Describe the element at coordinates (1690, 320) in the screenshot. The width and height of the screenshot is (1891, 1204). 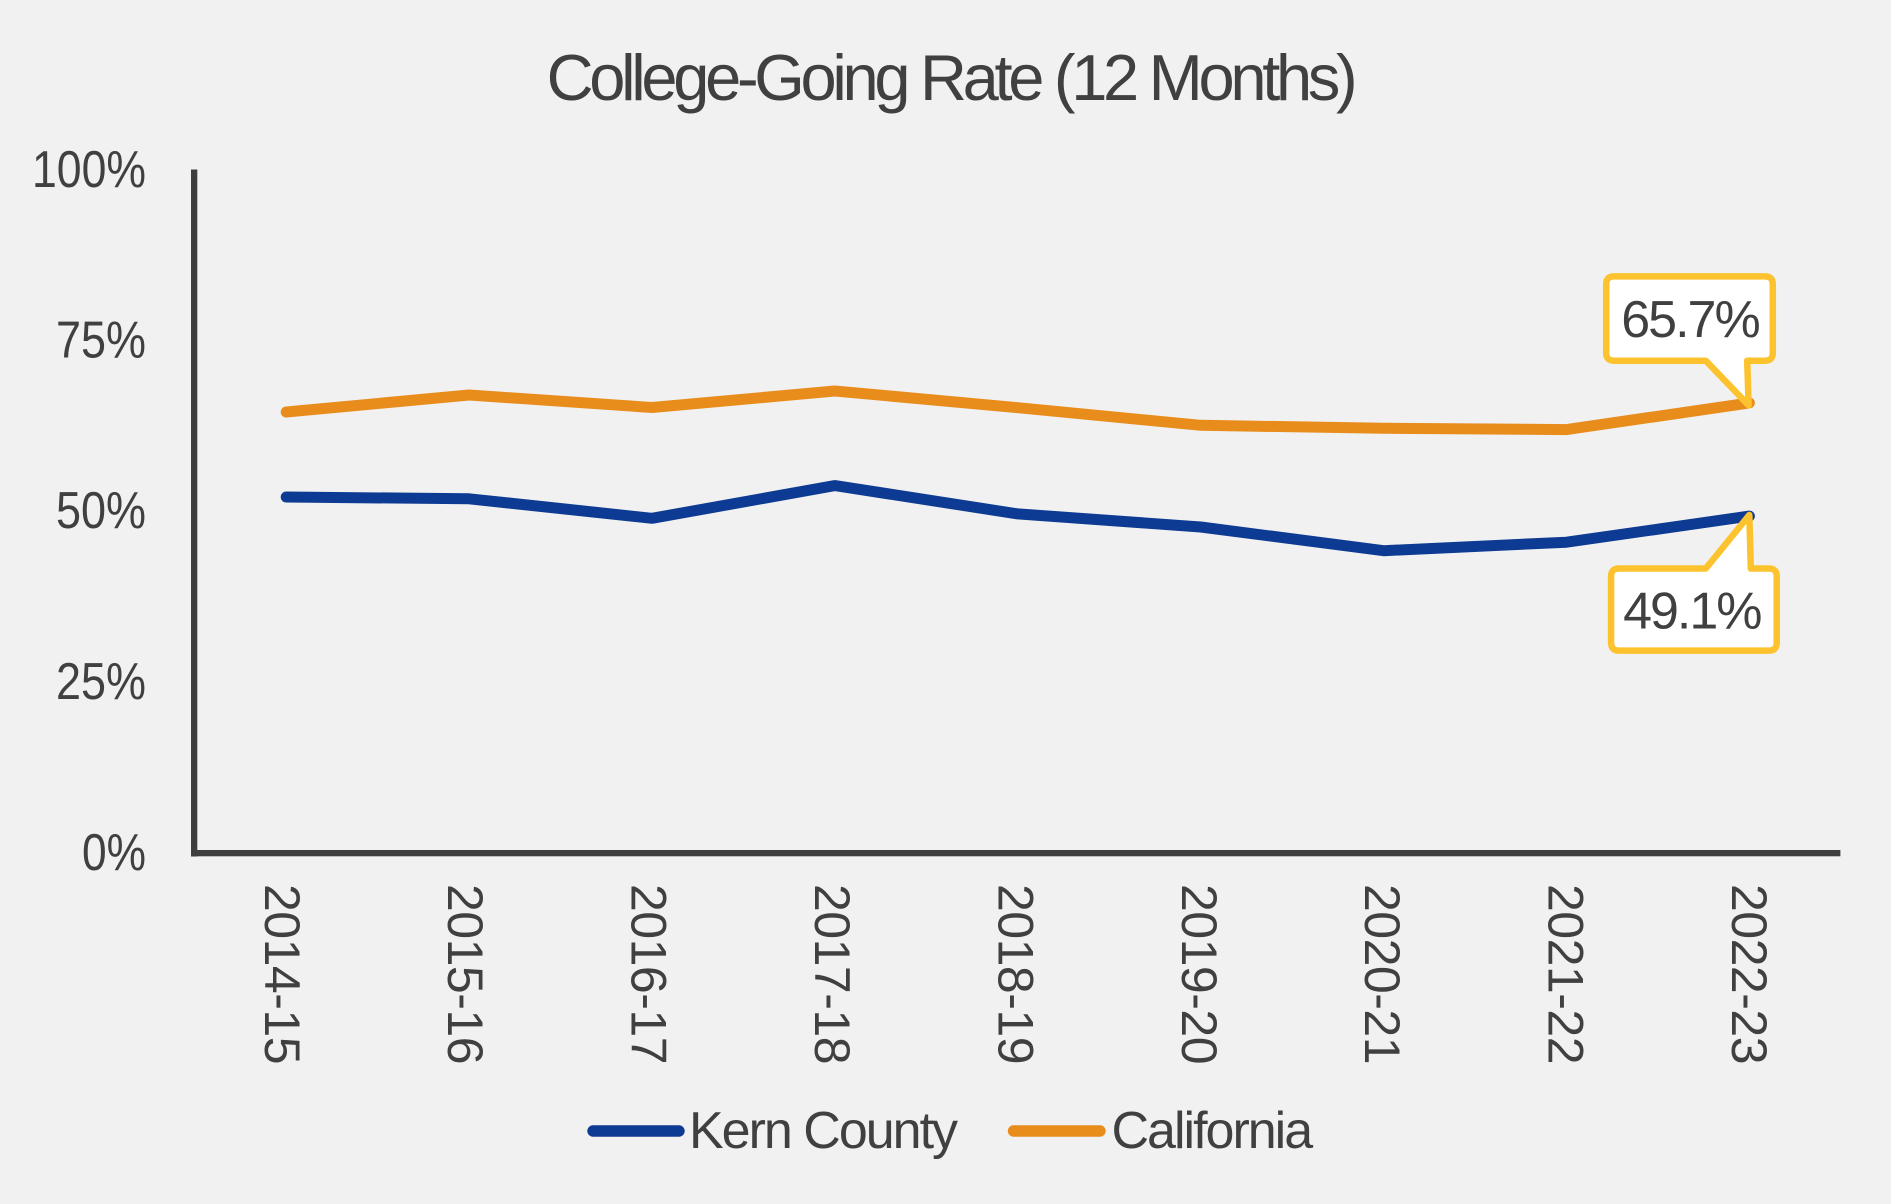
I see `svg-text: 65.7%` at that location.